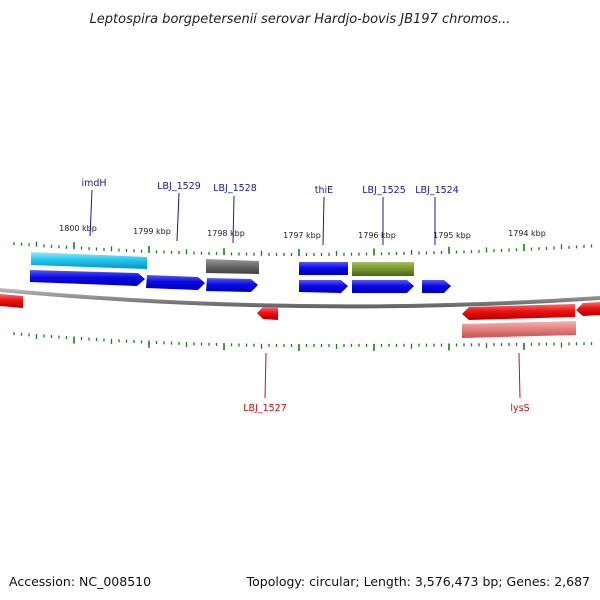 This screenshot has width=600, height=600. I want to click on gene-label-LBJ_1525: LBJ_1525, so click(384, 190).